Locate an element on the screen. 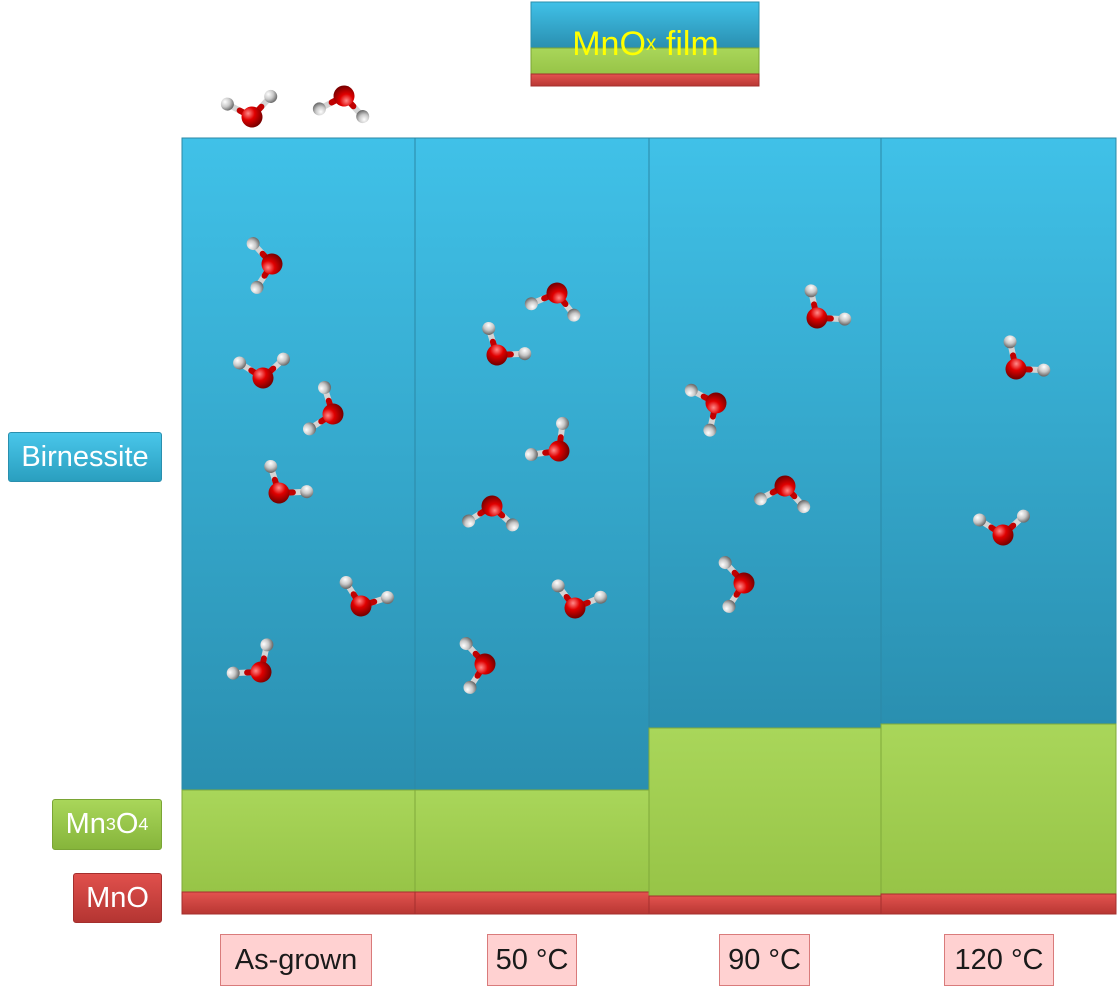 The image size is (1120, 991). film-title: MnO x film is located at coordinates (645, 44).